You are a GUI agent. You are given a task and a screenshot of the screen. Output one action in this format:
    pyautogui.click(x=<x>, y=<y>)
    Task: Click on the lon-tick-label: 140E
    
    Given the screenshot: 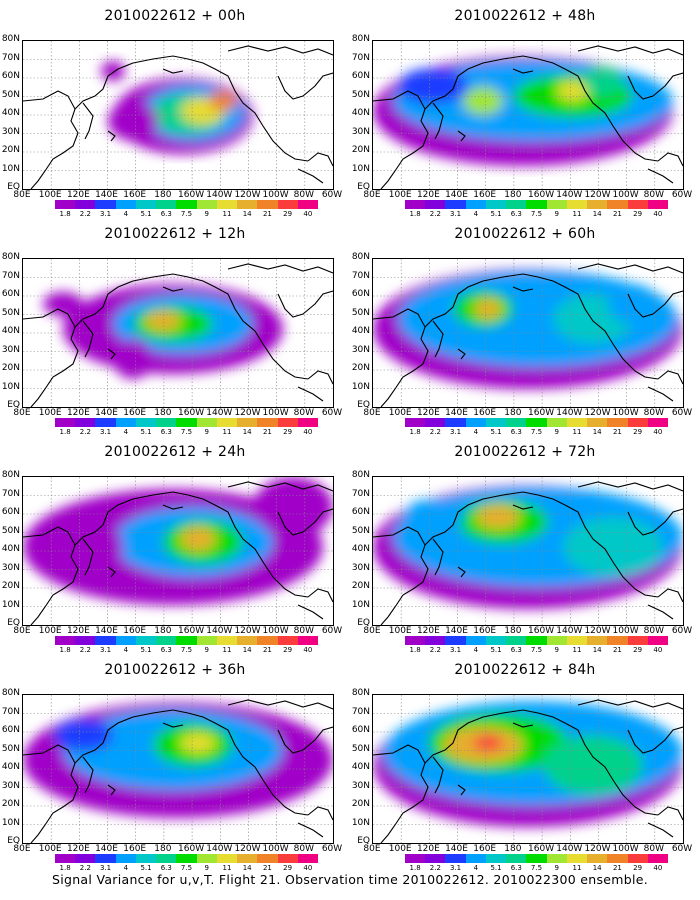 What is the action you would take?
    pyautogui.click(x=456, y=195)
    